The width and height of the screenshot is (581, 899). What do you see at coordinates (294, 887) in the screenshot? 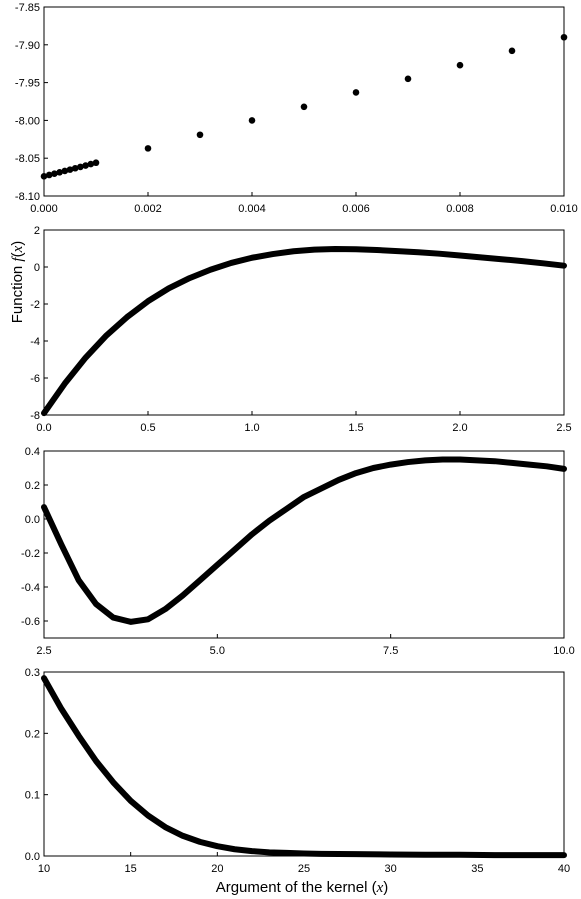
I see `x-axis-title-prefix: Argument of the kernel` at bounding box center [294, 887].